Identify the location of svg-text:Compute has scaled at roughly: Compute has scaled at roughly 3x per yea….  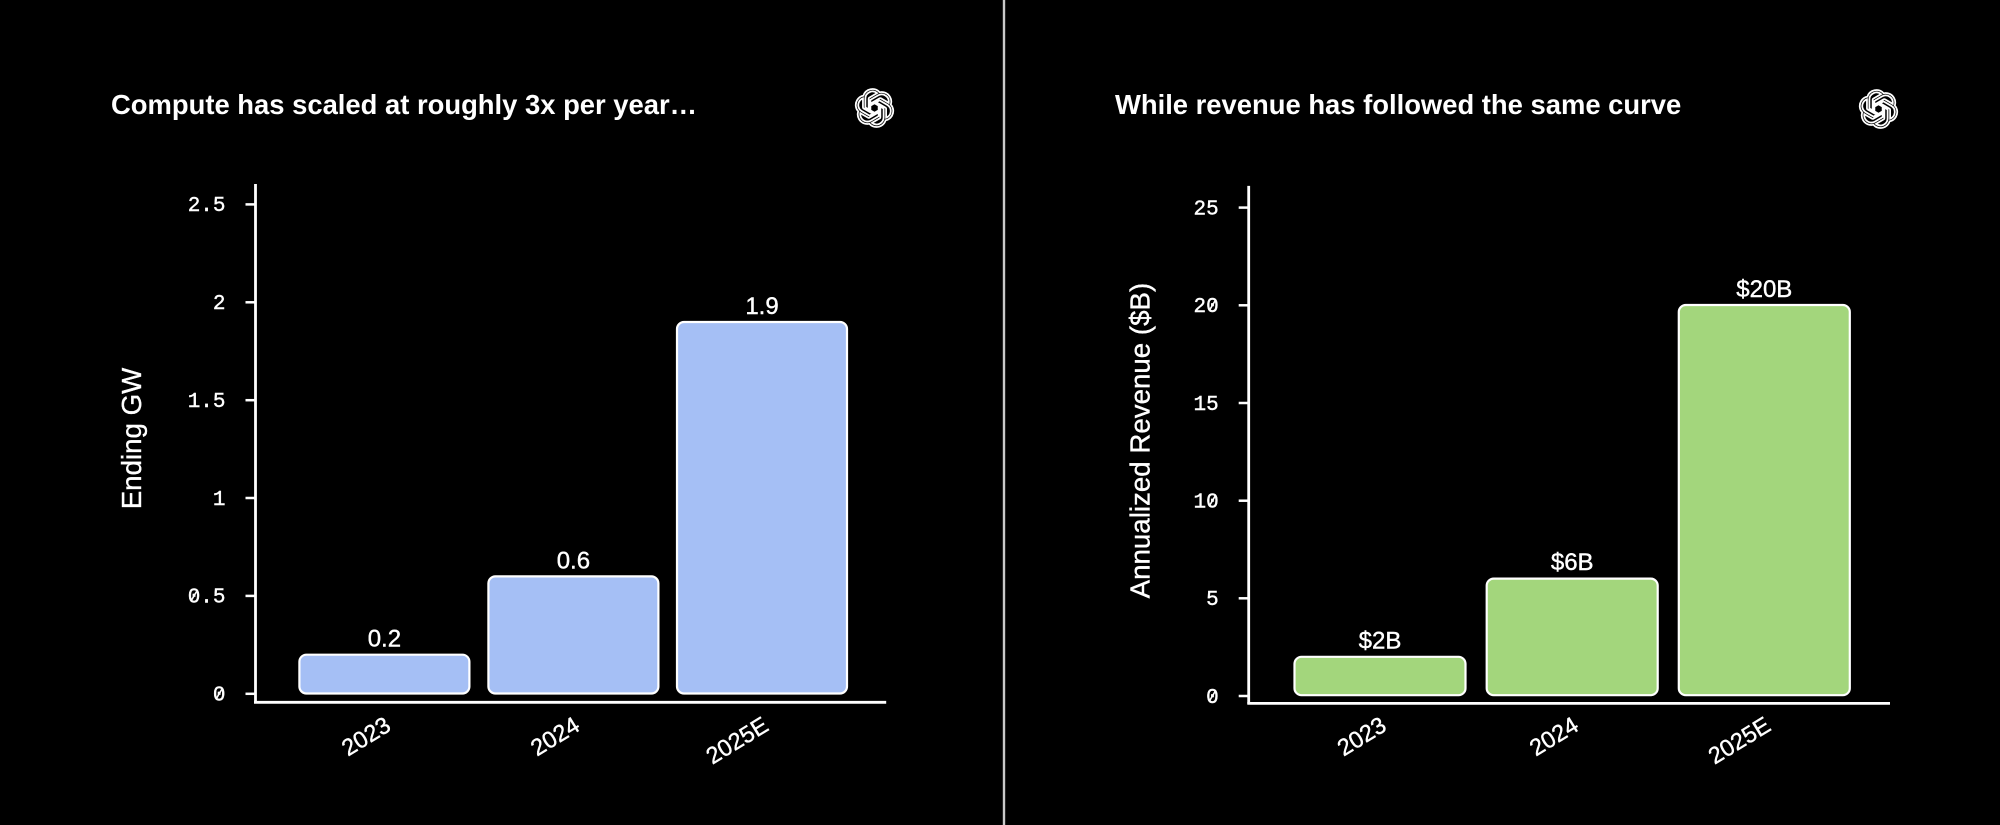
(404, 104).